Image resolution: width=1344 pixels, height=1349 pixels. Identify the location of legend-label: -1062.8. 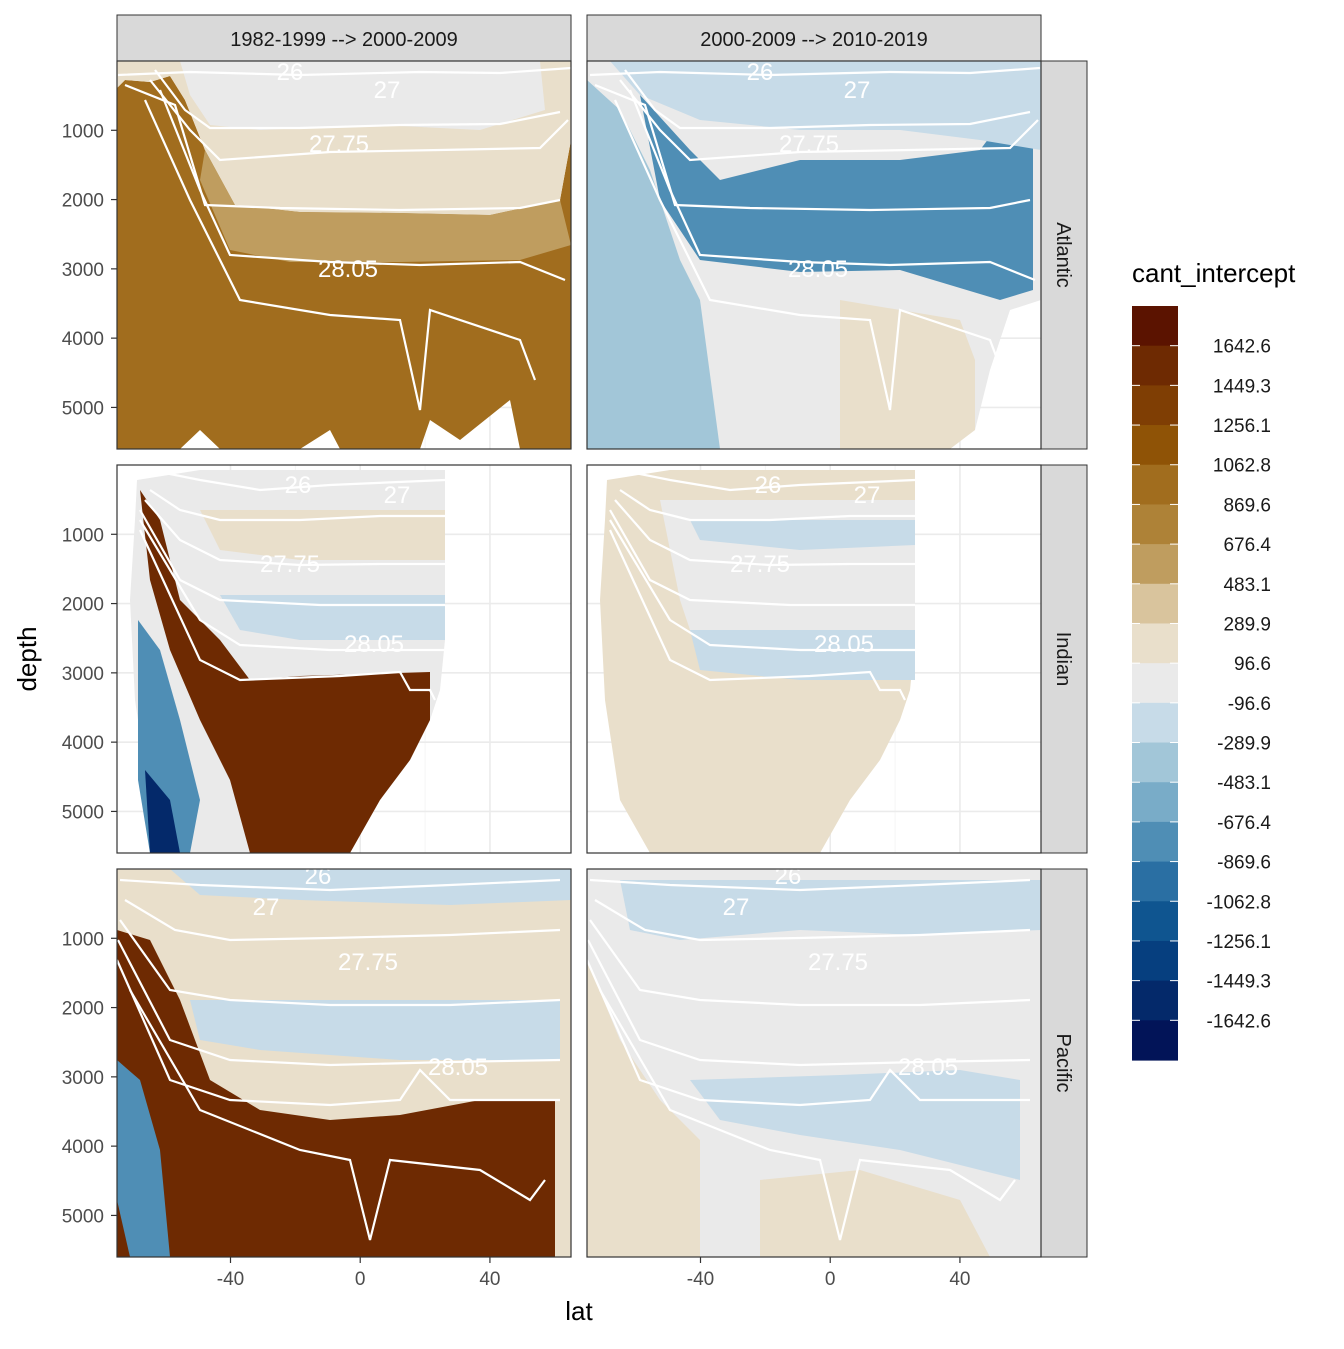
(1239, 902).